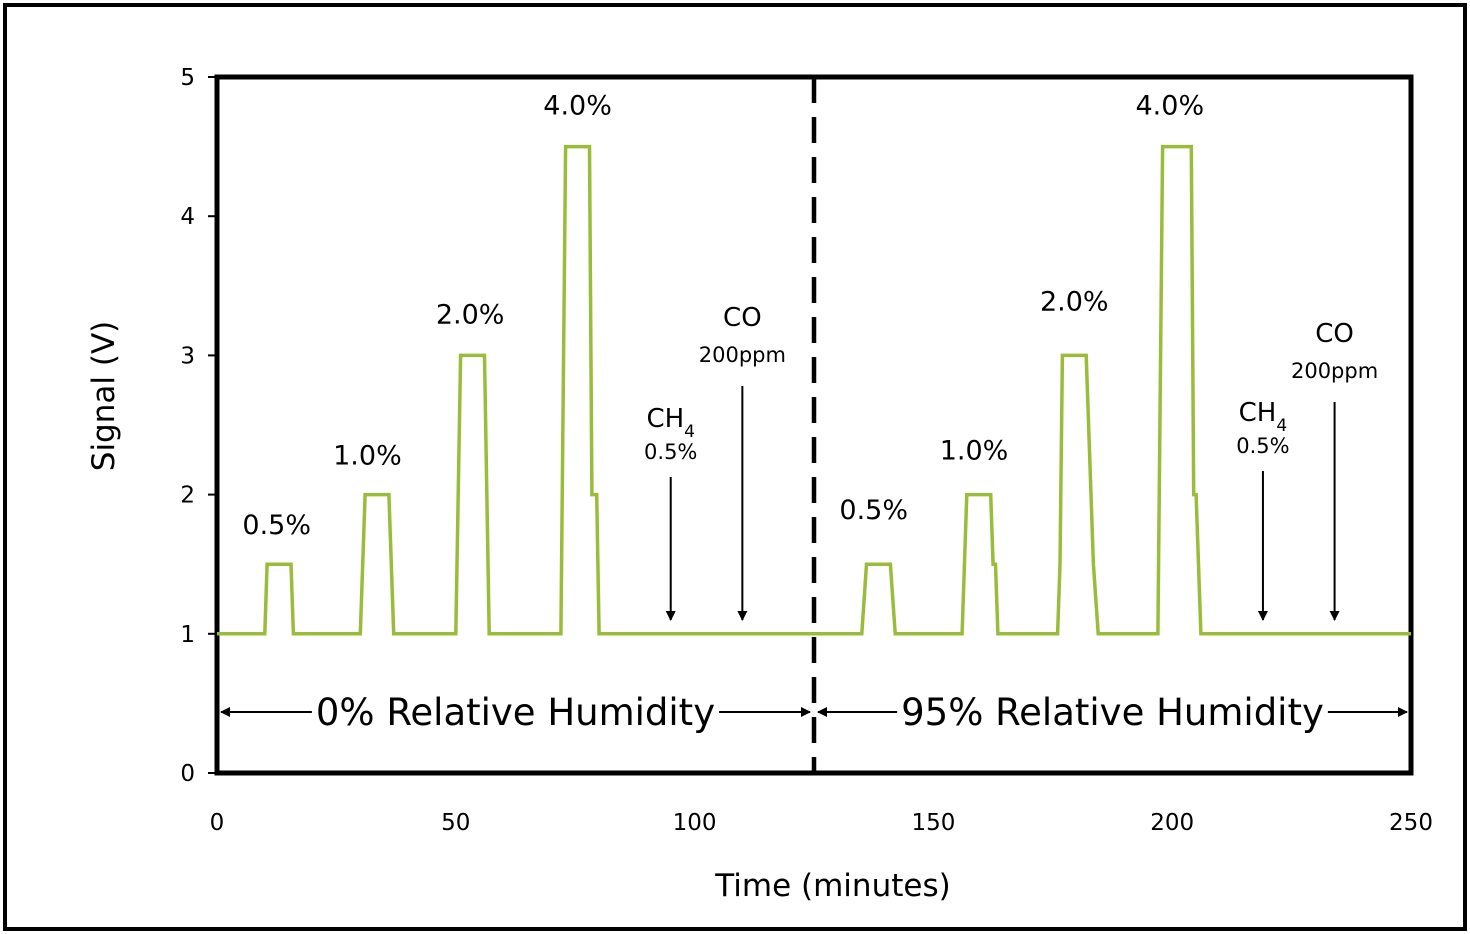 This screenshot has height=934, width=1470. Describe the element at coordinates (187, 217) in the screenshot. I see `y-tick-label: 4` at that location.